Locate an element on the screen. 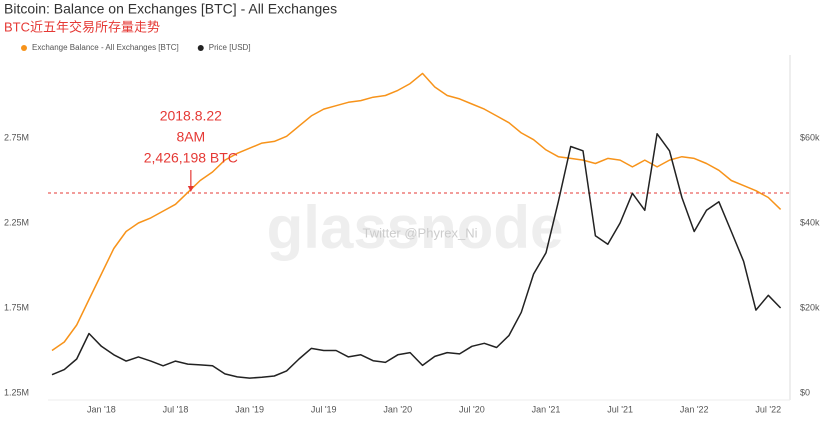 The height and width of the screenshot is (423, 836). legend-label: Exchange Balance - All Exchanges [BTC] is located at coordinates (105, 47).